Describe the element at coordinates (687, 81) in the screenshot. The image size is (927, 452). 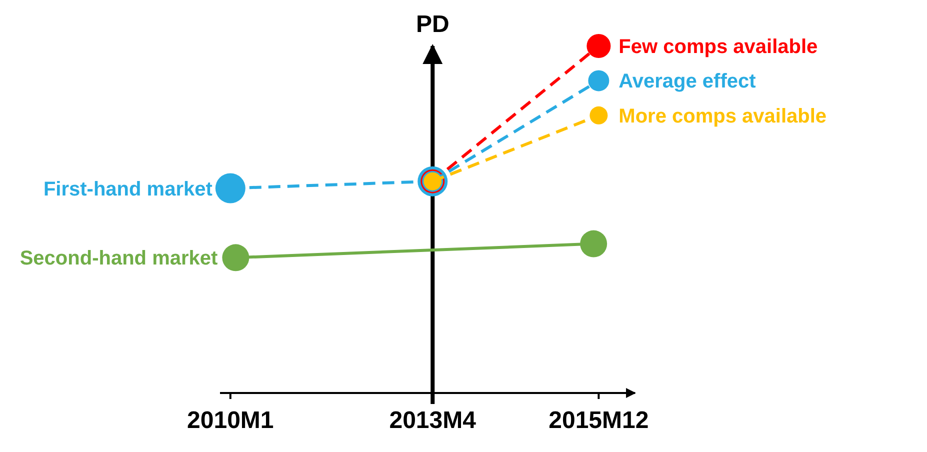
I see `series-label: Average effect` at that location.